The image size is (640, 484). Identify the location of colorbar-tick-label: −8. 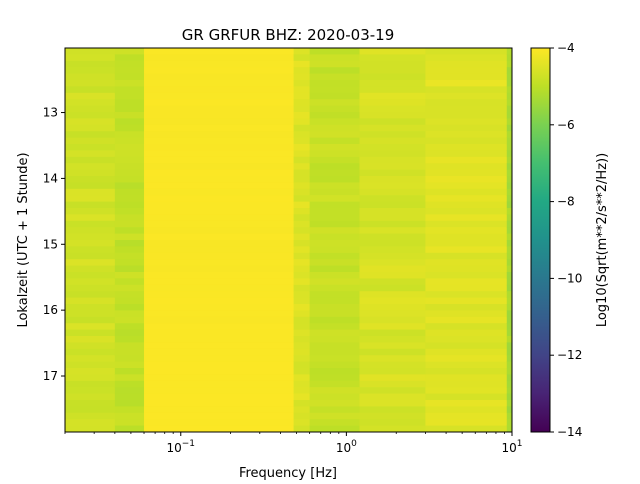
(566, 202).